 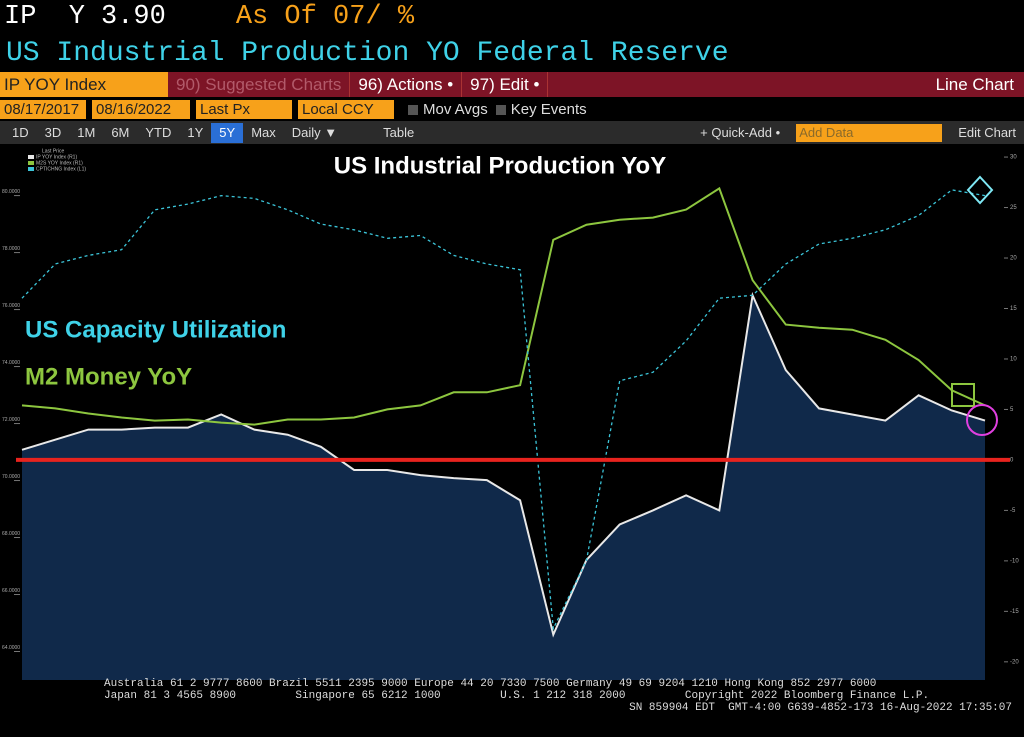 I want to click on period-button: 6M, so click(x=120, y=132).